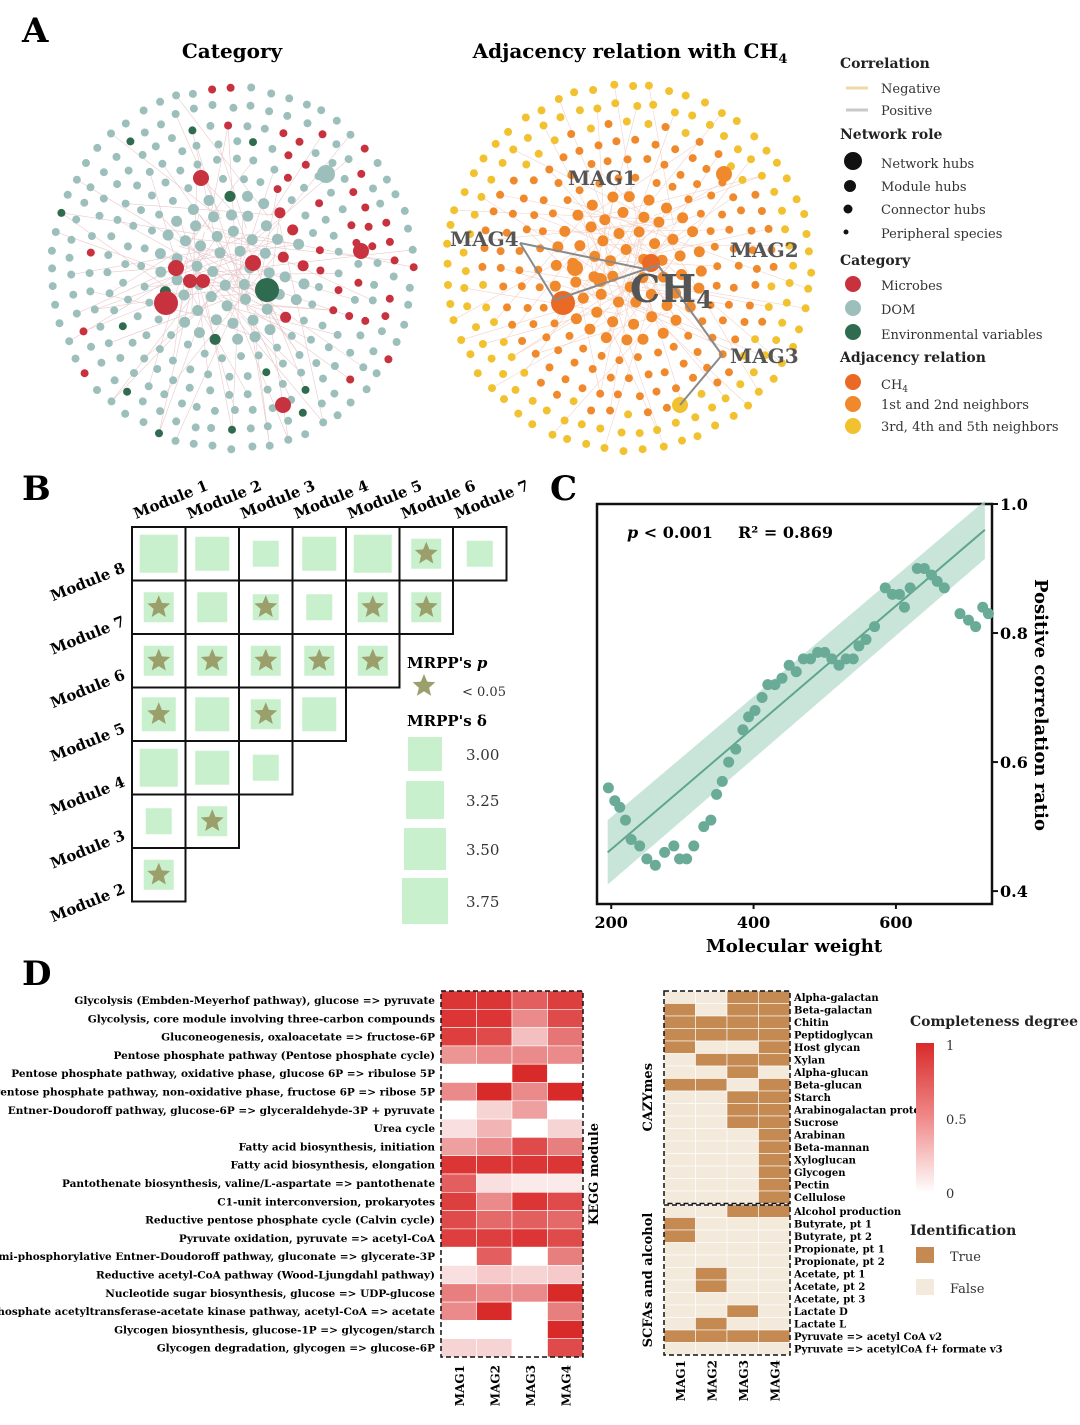 Image resolution: width=1080 pixels, height=1425 pixels. Describe the element at coordinates (373, 661) in the screenshot. I see `matrix-cell-border` at that location.